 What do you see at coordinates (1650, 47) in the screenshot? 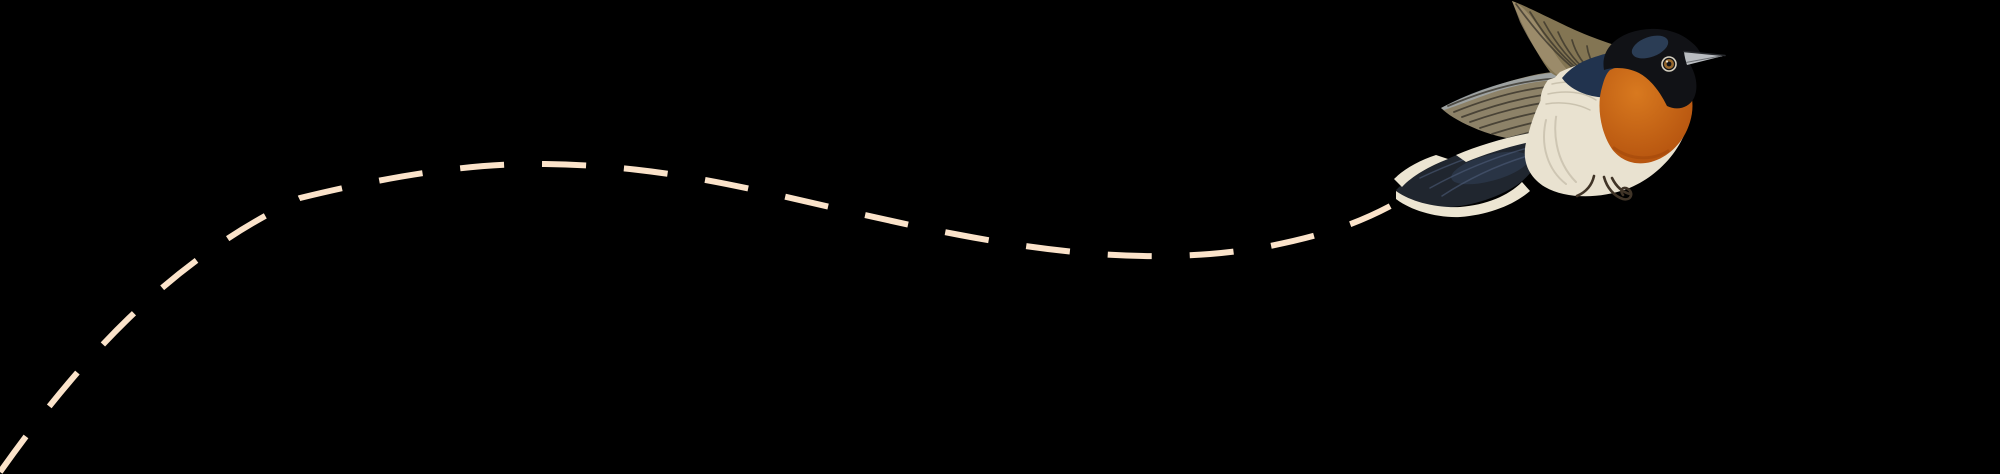
I see `crown-sheen` at bounding box center [1650, 47].